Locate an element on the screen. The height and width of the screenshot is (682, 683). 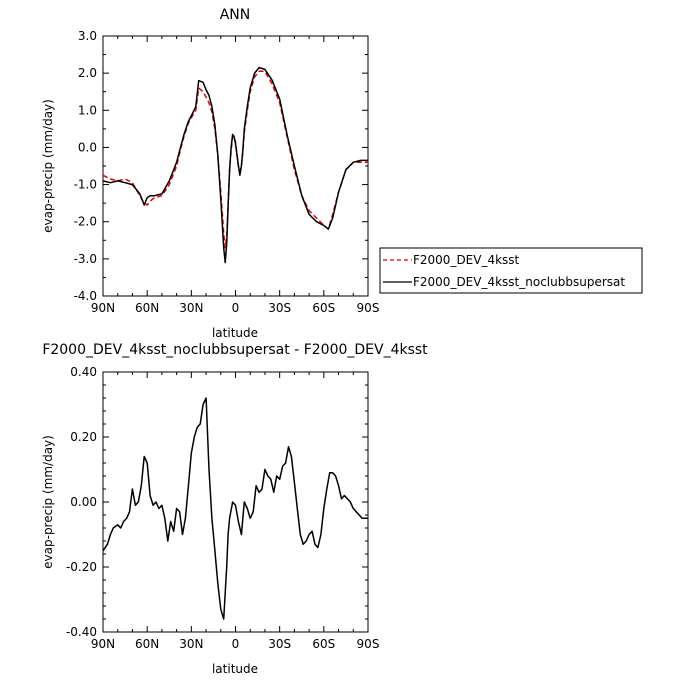
bottom-xlabel: latitude is located at coordinates (235, 669).